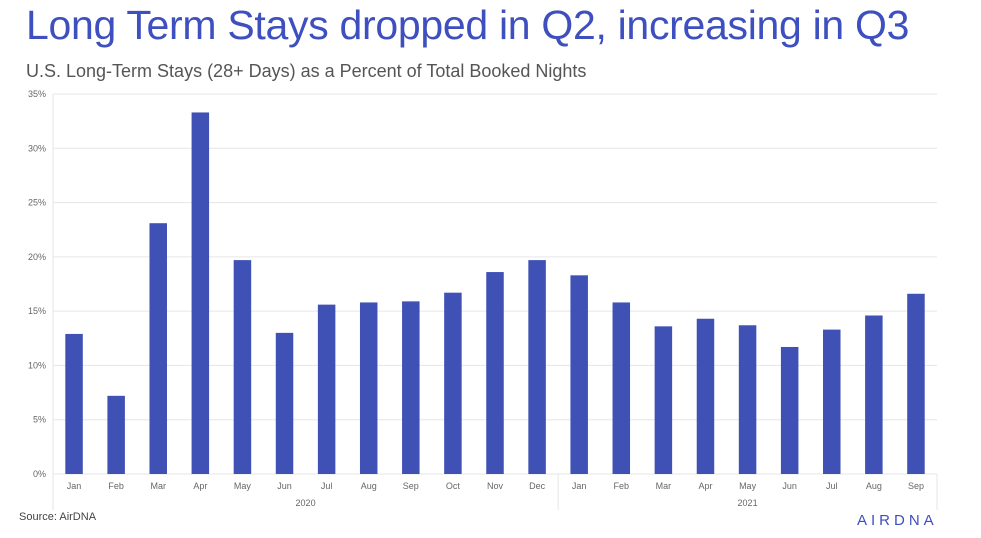  What do you see at coordinates (37, 203) in the screenshot?
I see `y-tick-label: 25%` at bounding box center [37, 203].